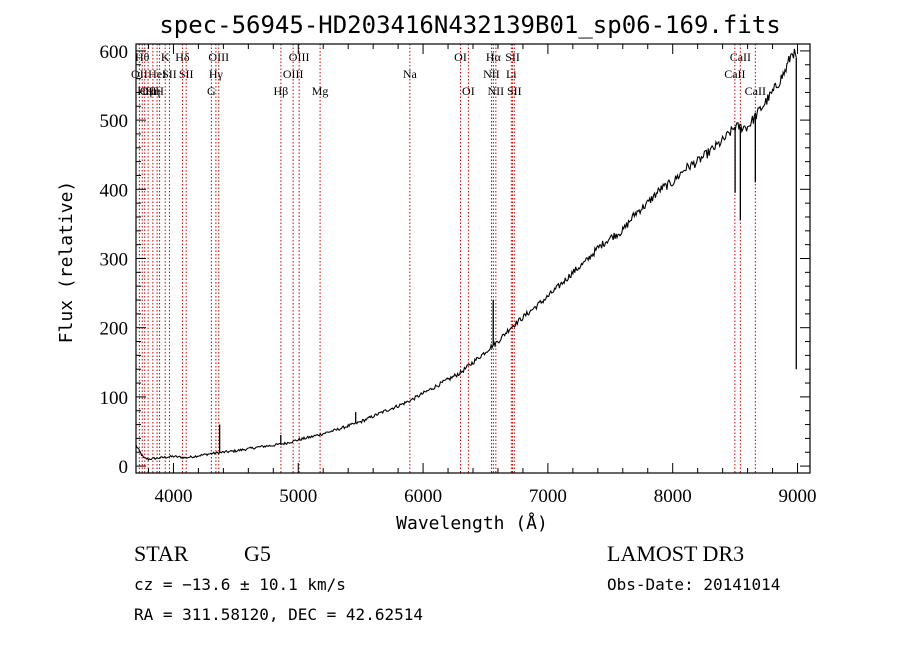  Describe the element at coordinates (298, 496) in the screenshot. I see `x-tick-label-5000: 5000` at that location.